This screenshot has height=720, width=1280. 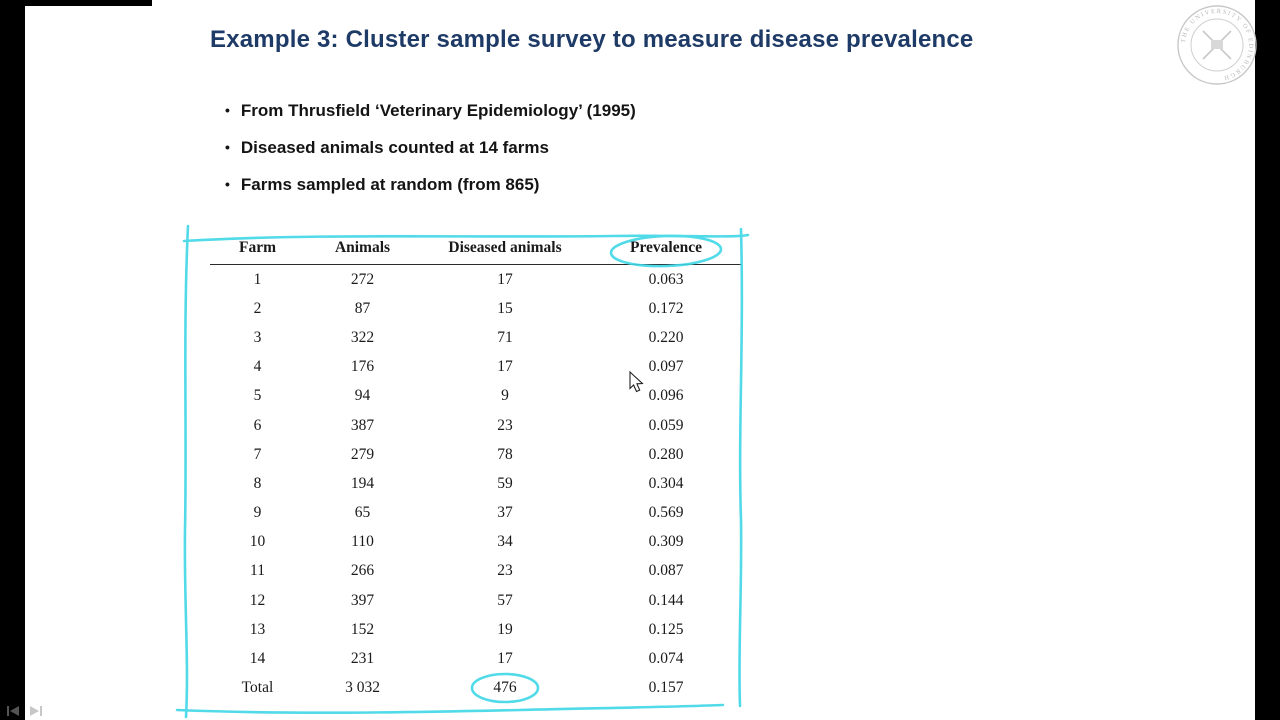 What do you see at coordinates (390, 184) in the screenshot?
I see `bullet-text: Farms sampled at random (from 865)` at bounding box center [390, 184].